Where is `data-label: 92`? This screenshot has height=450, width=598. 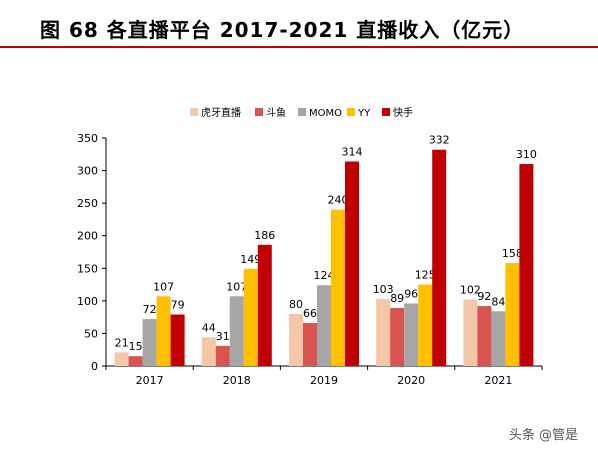
data-label: 92 is located at coordinates (484, 296).